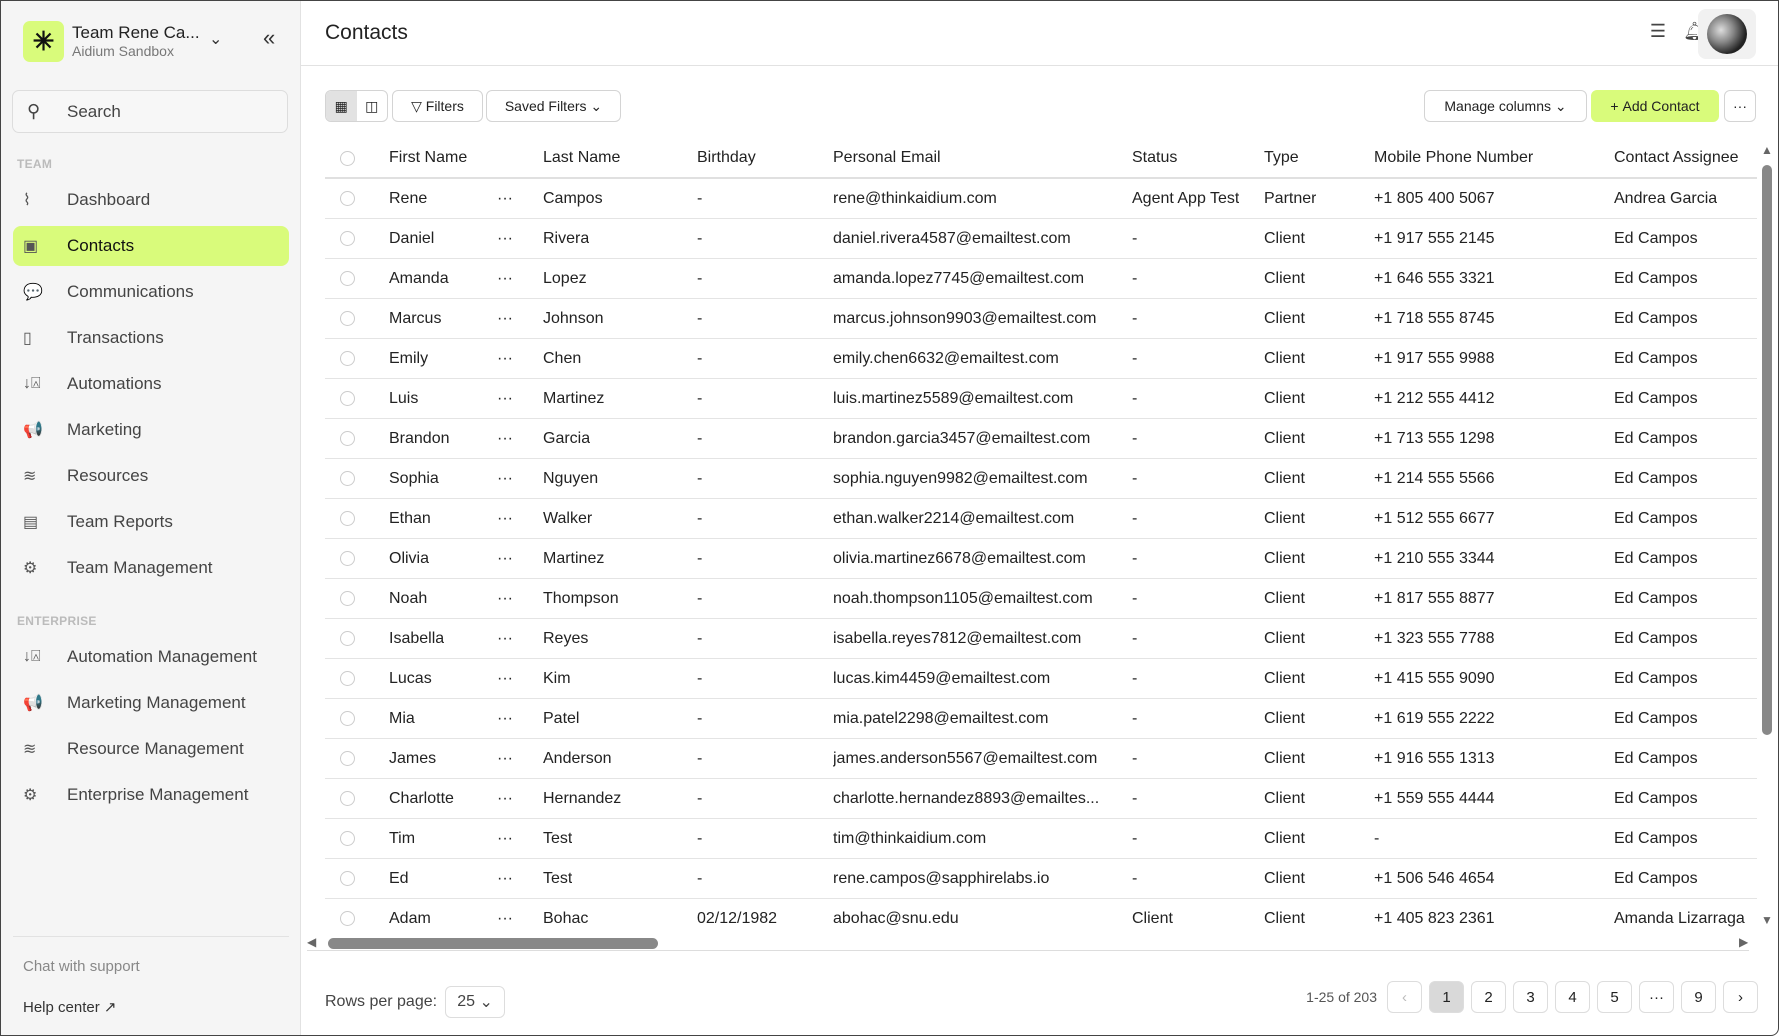 The image size is (1779, 1036). Describe the element at coordinates (151, 246) in the screenshot. I see `sidebar-item-contacts: ▣ Contacts` at that location.